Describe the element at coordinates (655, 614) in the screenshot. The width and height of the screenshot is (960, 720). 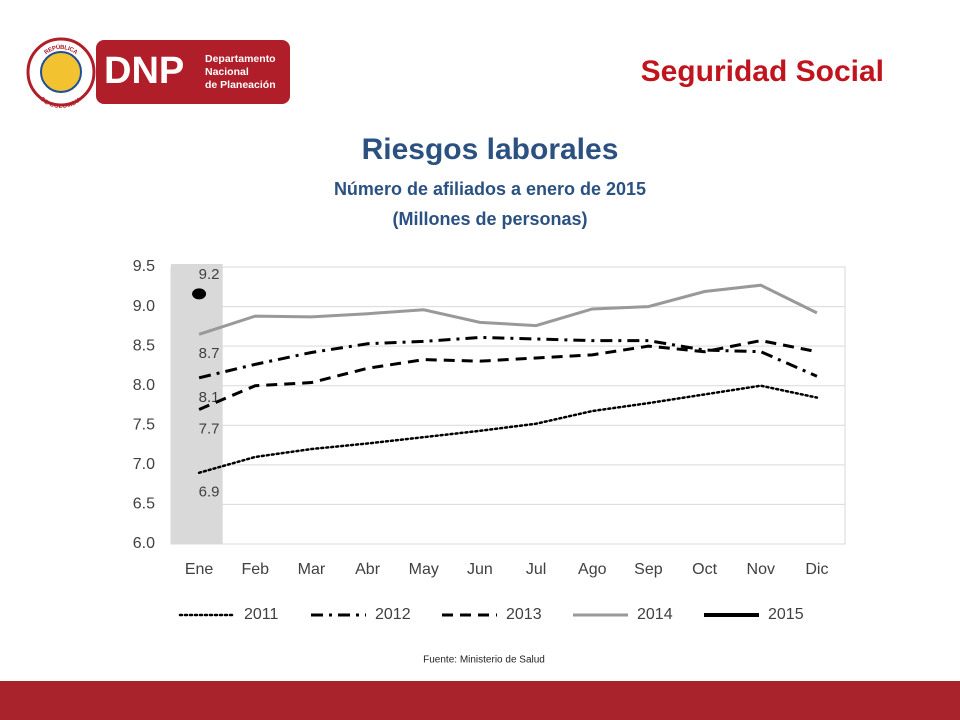
I see `legend-label: 2014` at that location.